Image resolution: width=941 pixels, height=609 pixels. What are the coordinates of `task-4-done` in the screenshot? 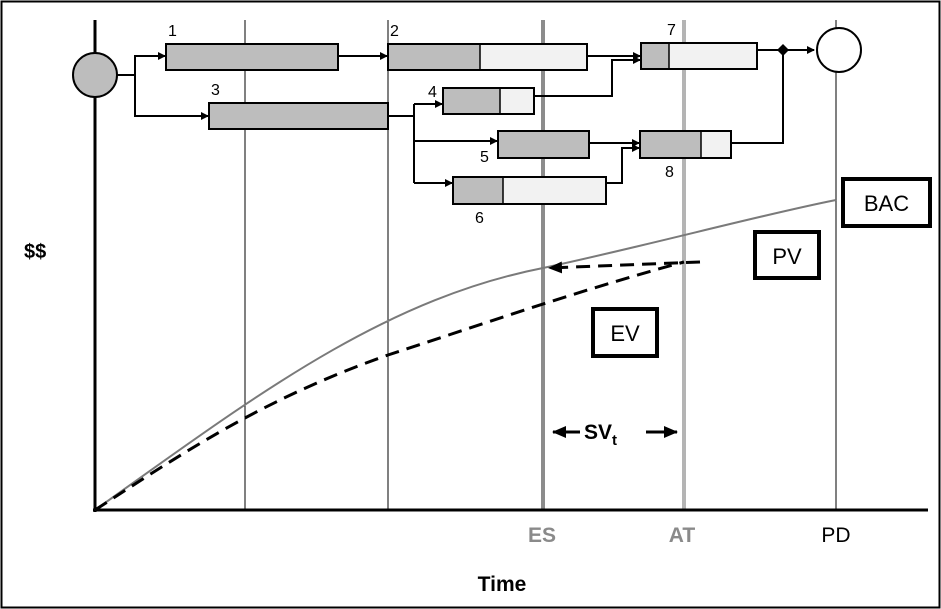 It's located at (471, 101).